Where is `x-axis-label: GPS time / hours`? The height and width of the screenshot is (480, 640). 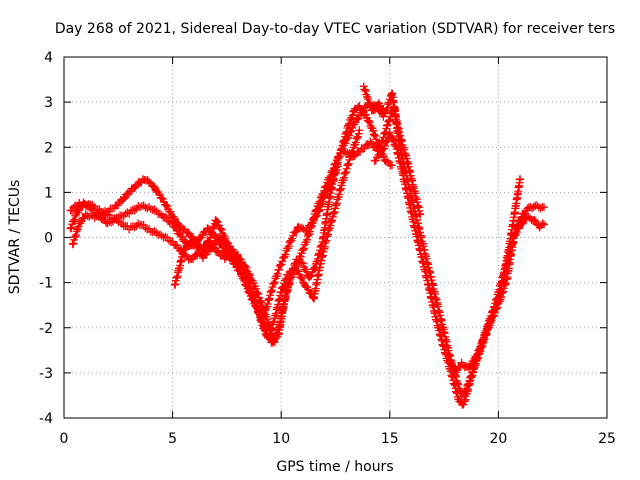
x-axis-label: GPS time / hours is located at coordinates (334, 467).